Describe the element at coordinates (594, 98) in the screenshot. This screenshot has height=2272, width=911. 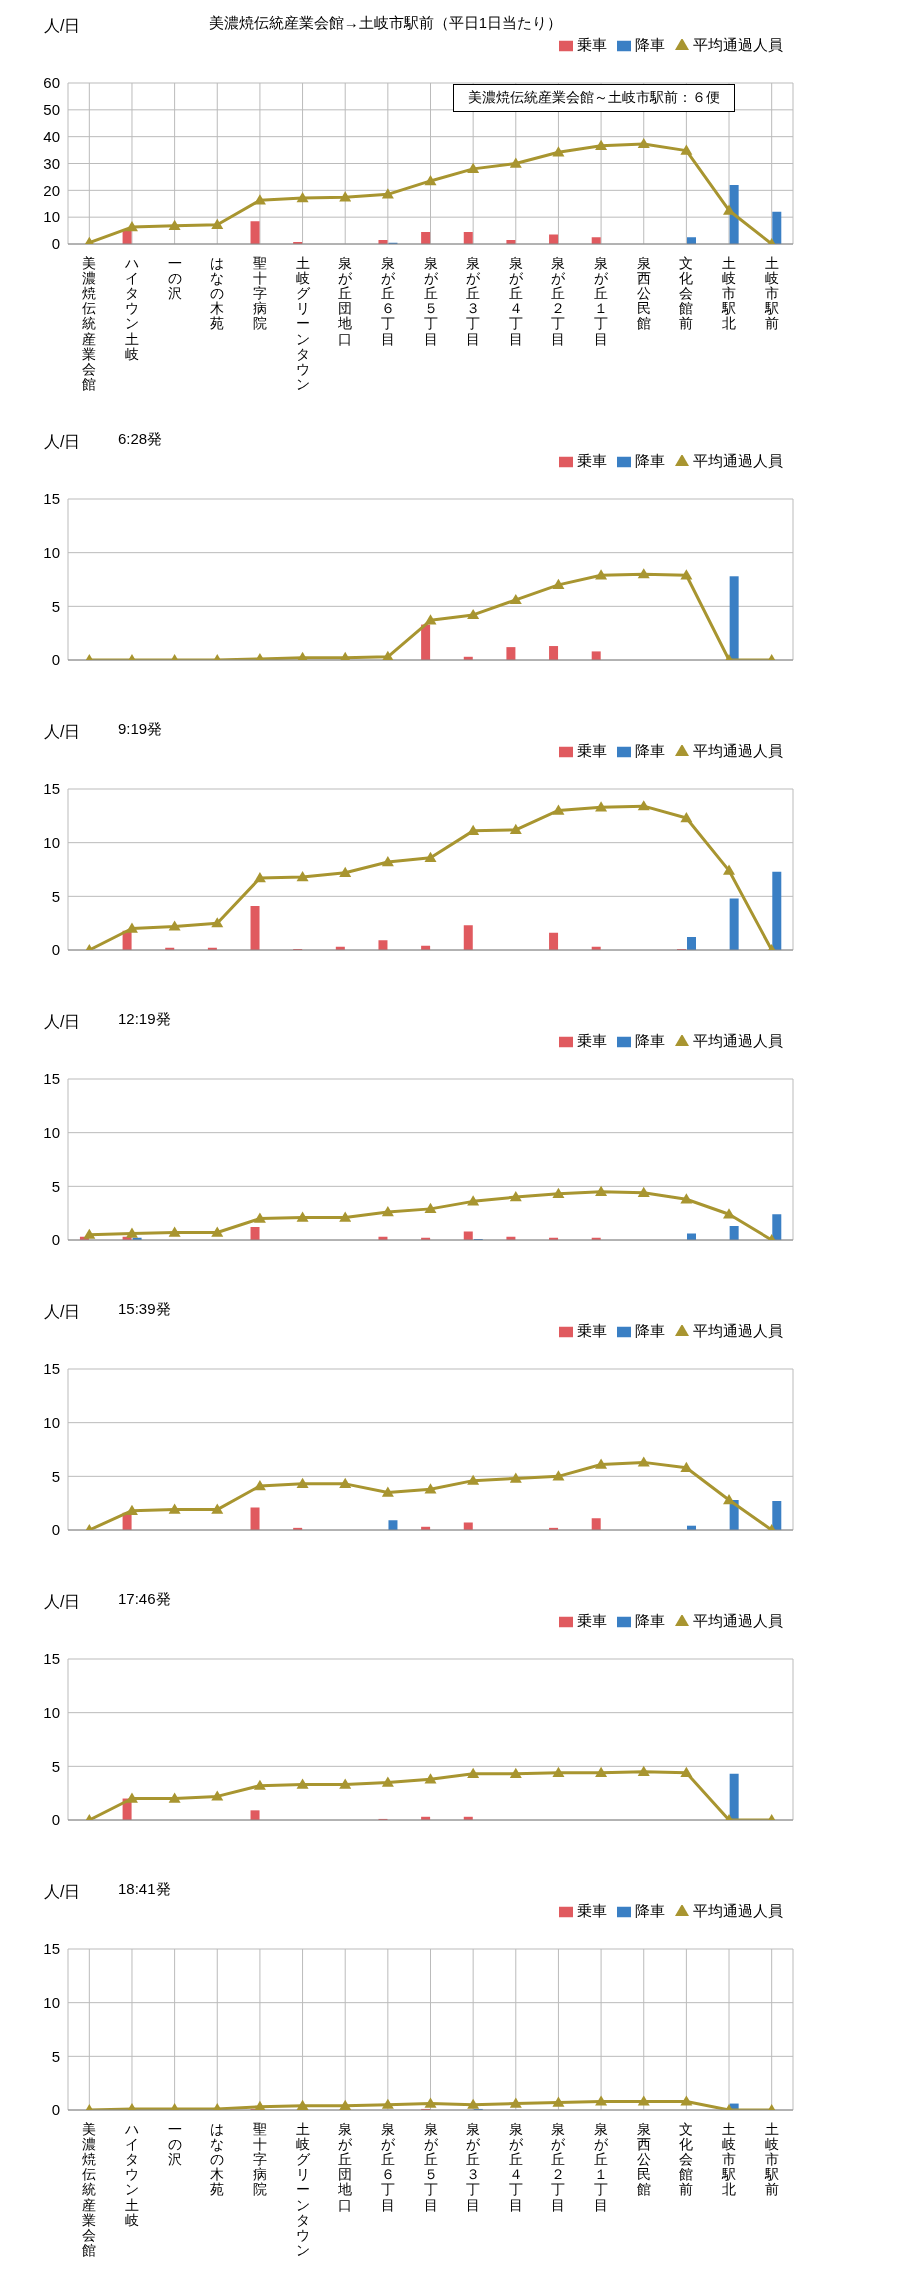
I see `annotation: 美濃焼伝統産業会館～土岐市駅前：６便` at that location.